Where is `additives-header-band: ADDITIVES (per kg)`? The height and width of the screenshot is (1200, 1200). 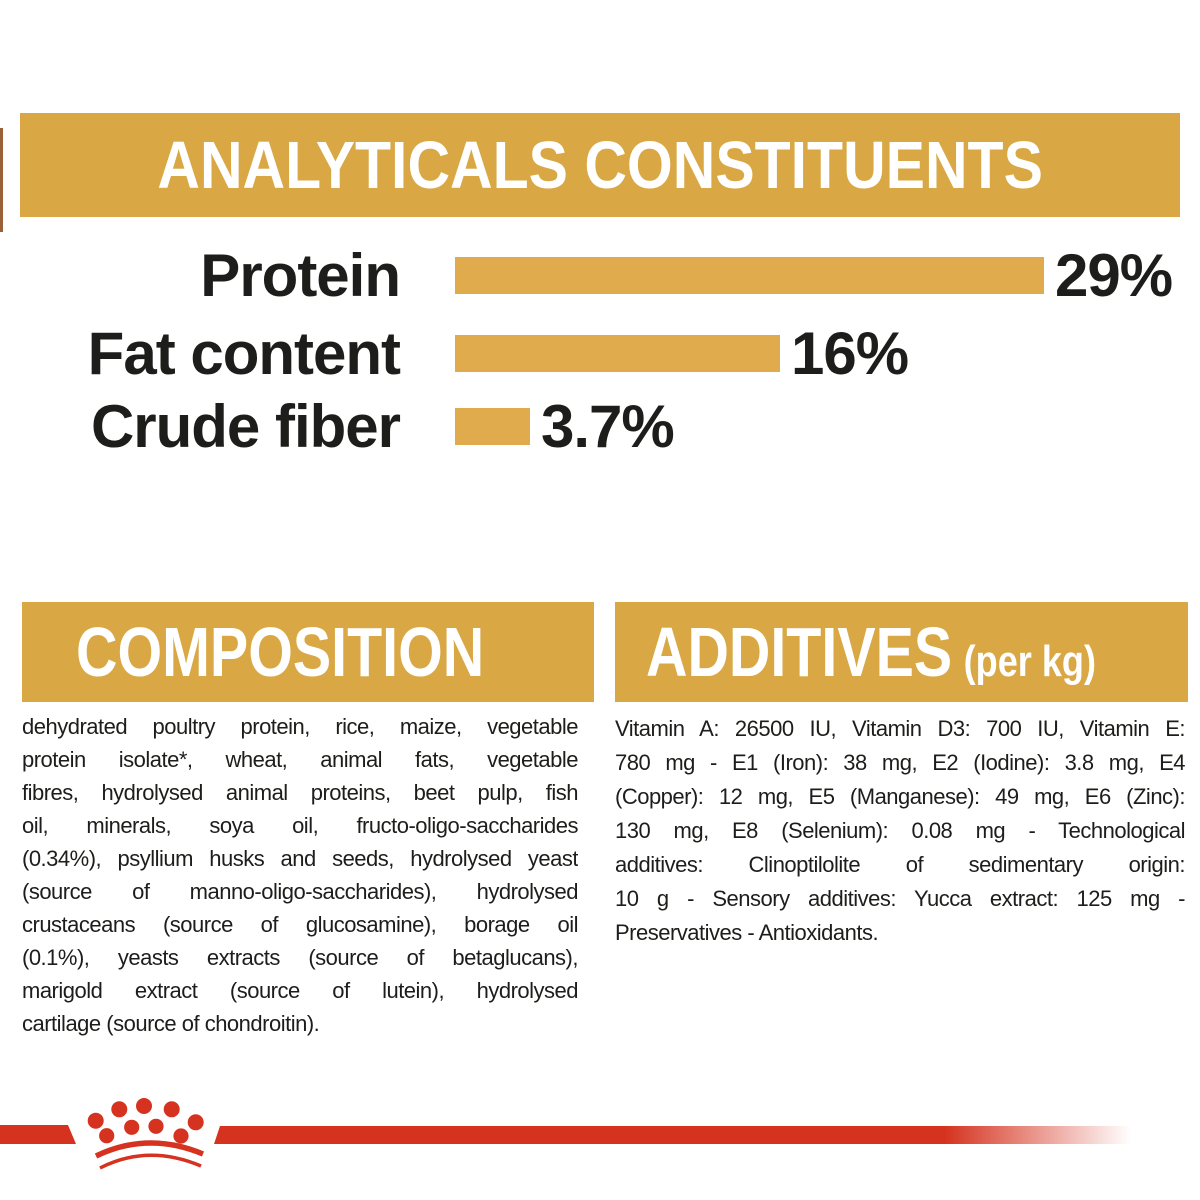
additives-header-band: ADDITIVES (per kg) is located at coordinates (901, 652).